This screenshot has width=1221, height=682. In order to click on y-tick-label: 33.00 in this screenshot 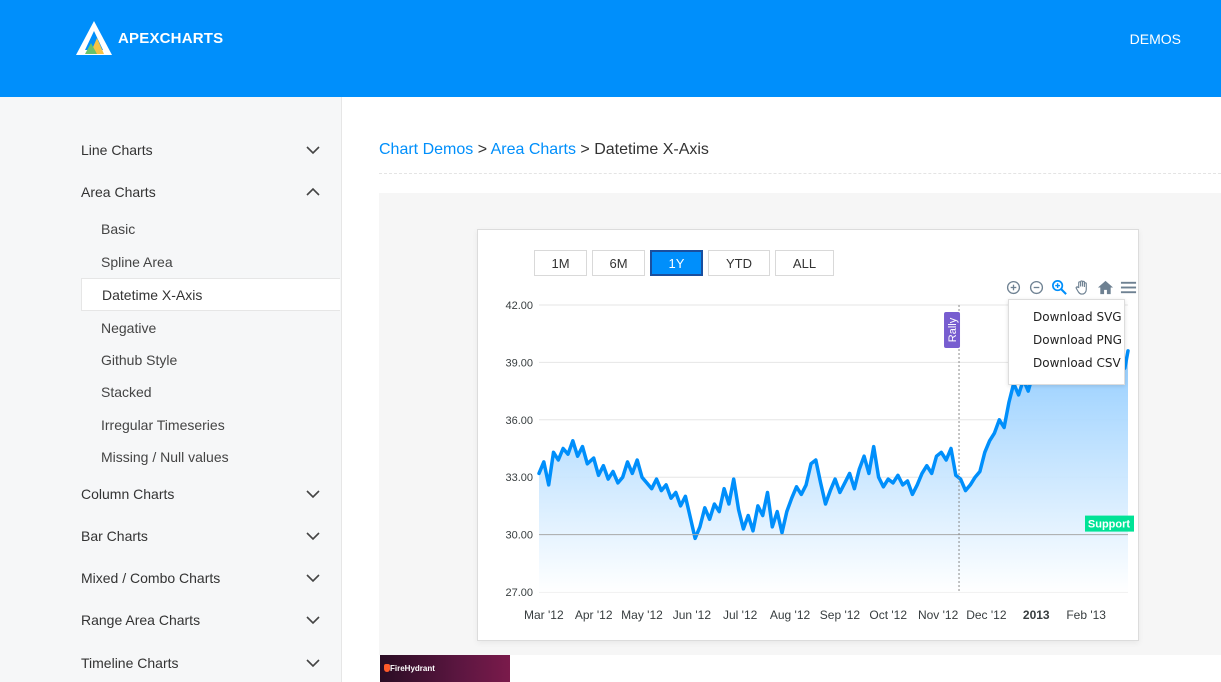, I will do `click(519, 478)`.